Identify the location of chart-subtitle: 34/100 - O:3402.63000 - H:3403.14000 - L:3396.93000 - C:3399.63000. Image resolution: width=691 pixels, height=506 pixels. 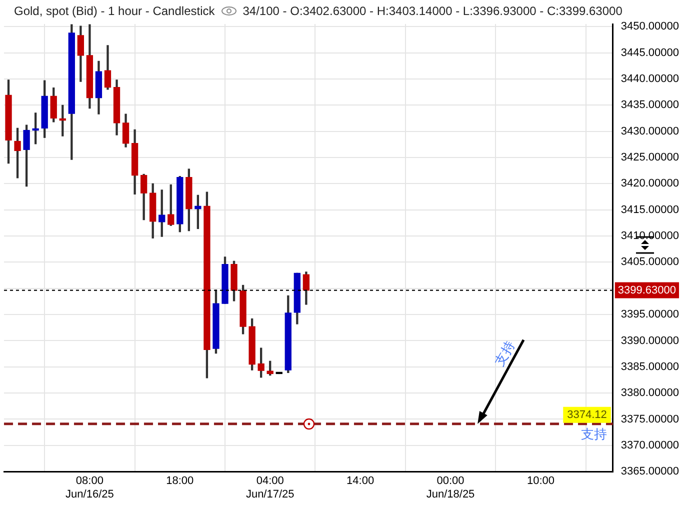
(432, 11).